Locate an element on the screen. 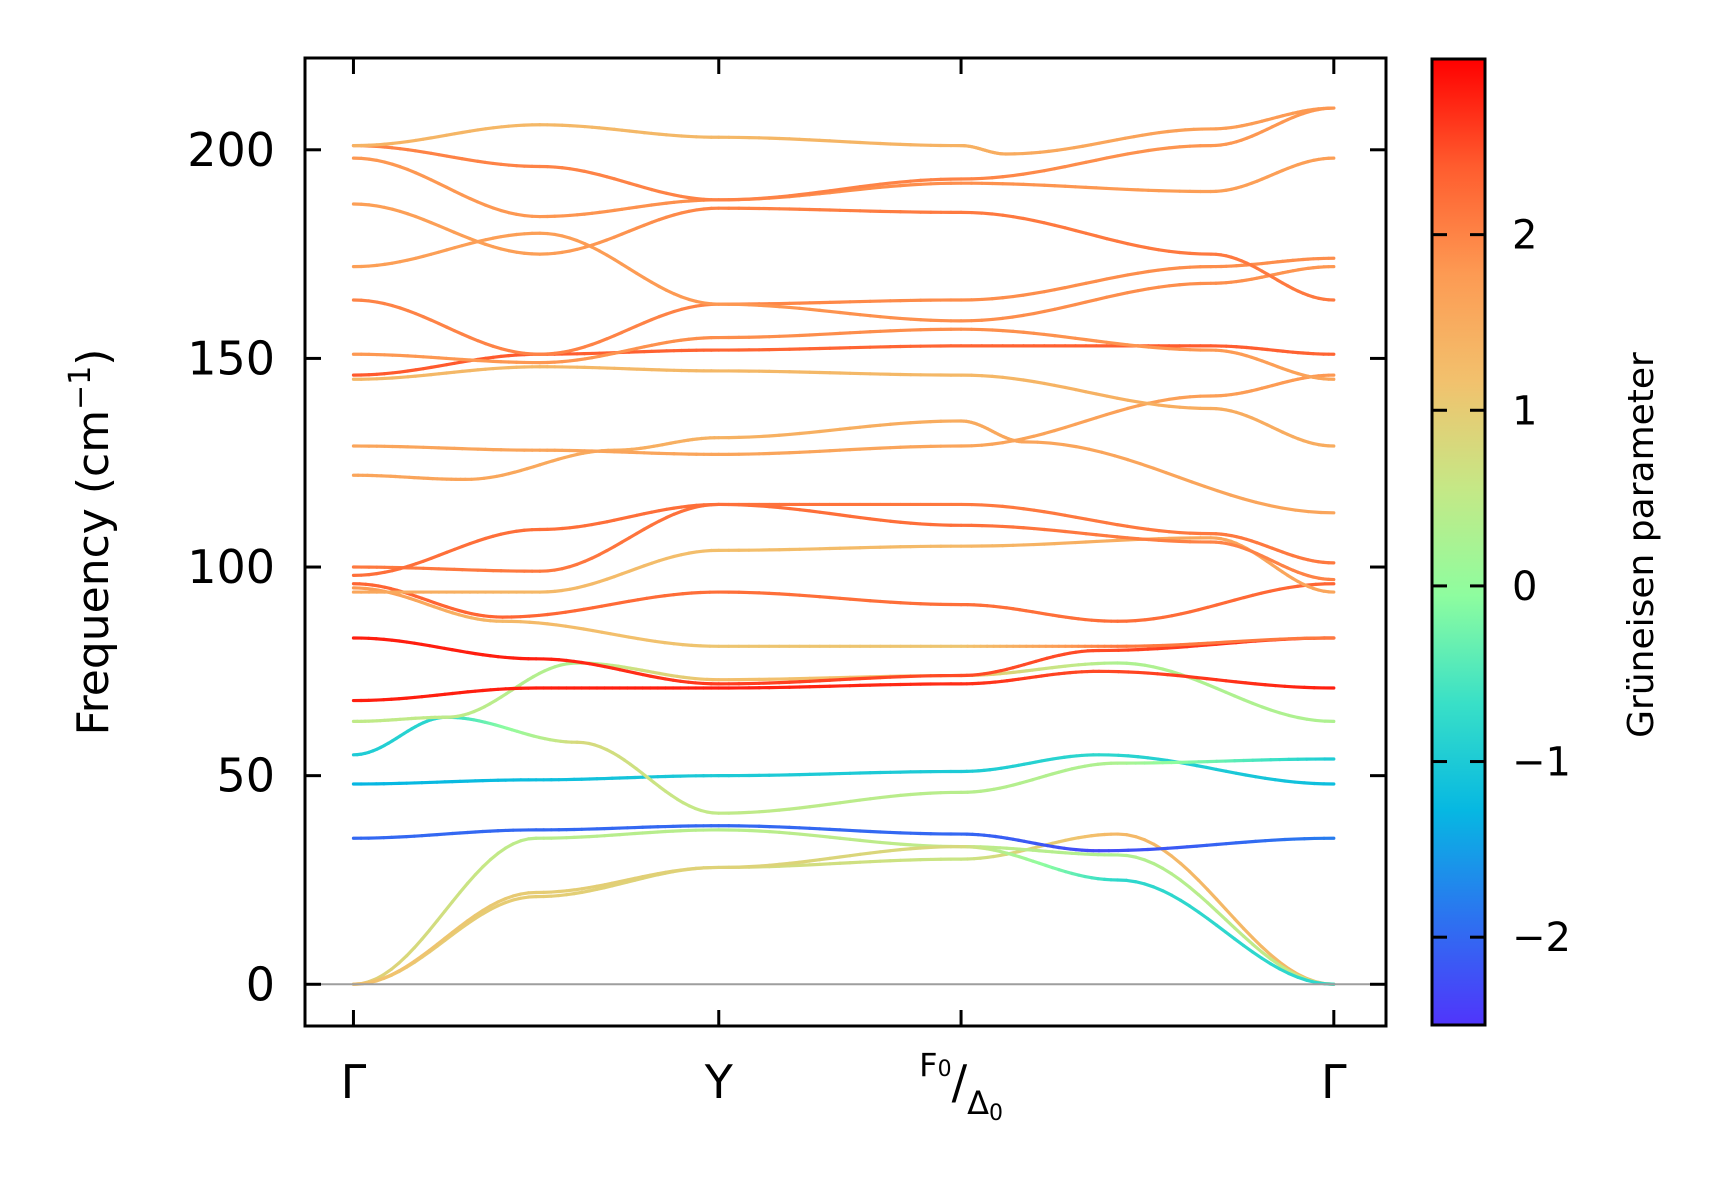 Image resolution: width=1727 pixels, height=1177 pixels. colorbar-tick-label: −2 is located at coordinates (1541, 938).